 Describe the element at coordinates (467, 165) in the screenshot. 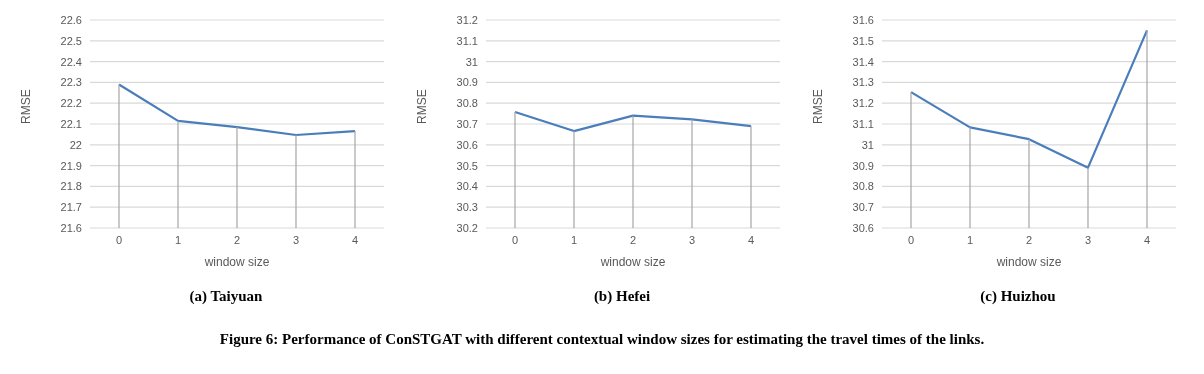

I see `y-tick-label: 30.5` at that location.